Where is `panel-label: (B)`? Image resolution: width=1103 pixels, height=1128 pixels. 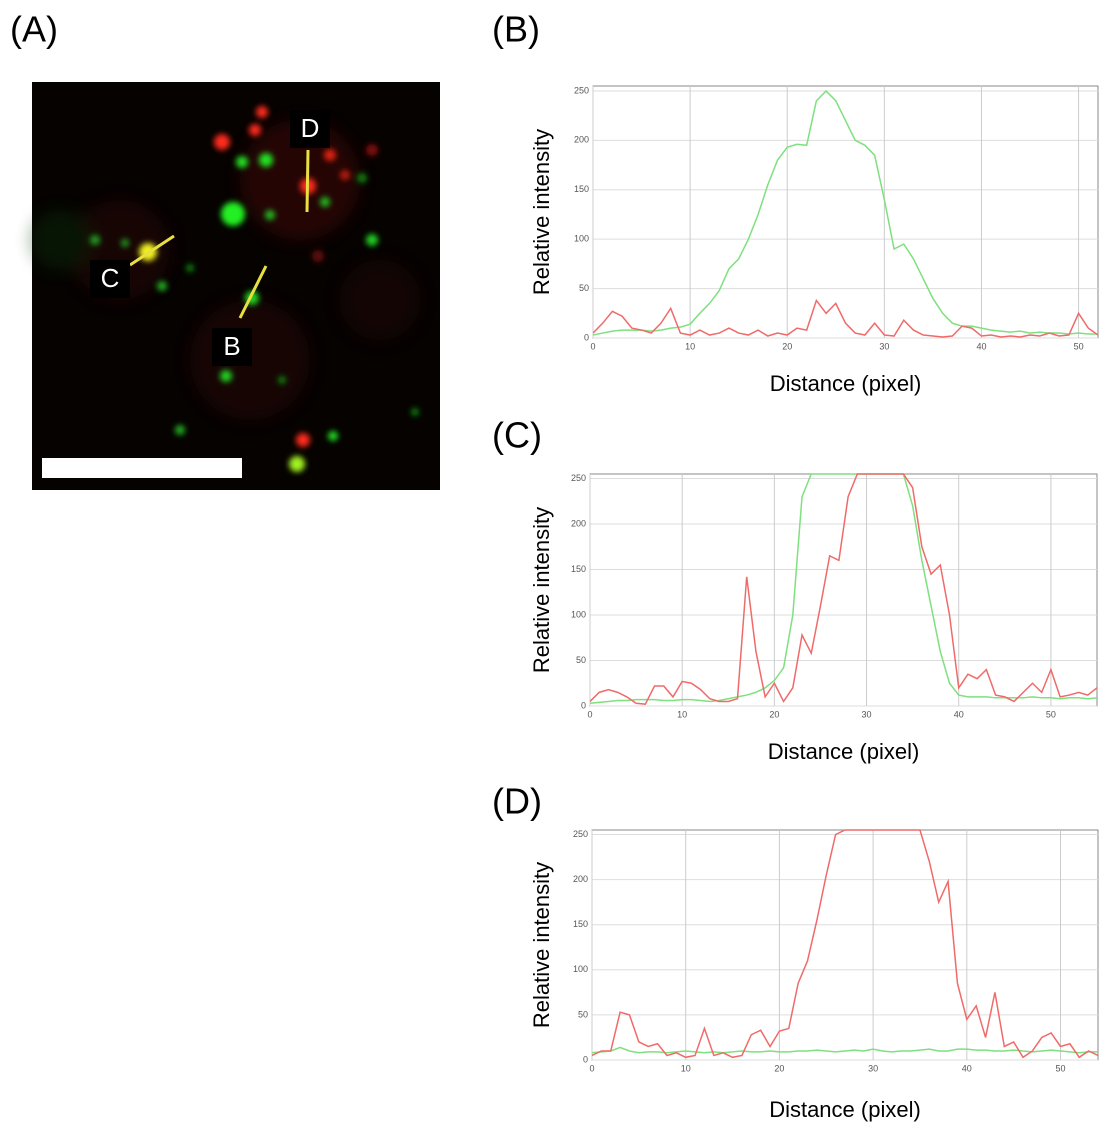 panel-label: (B) is located at coordinates (516, 29).